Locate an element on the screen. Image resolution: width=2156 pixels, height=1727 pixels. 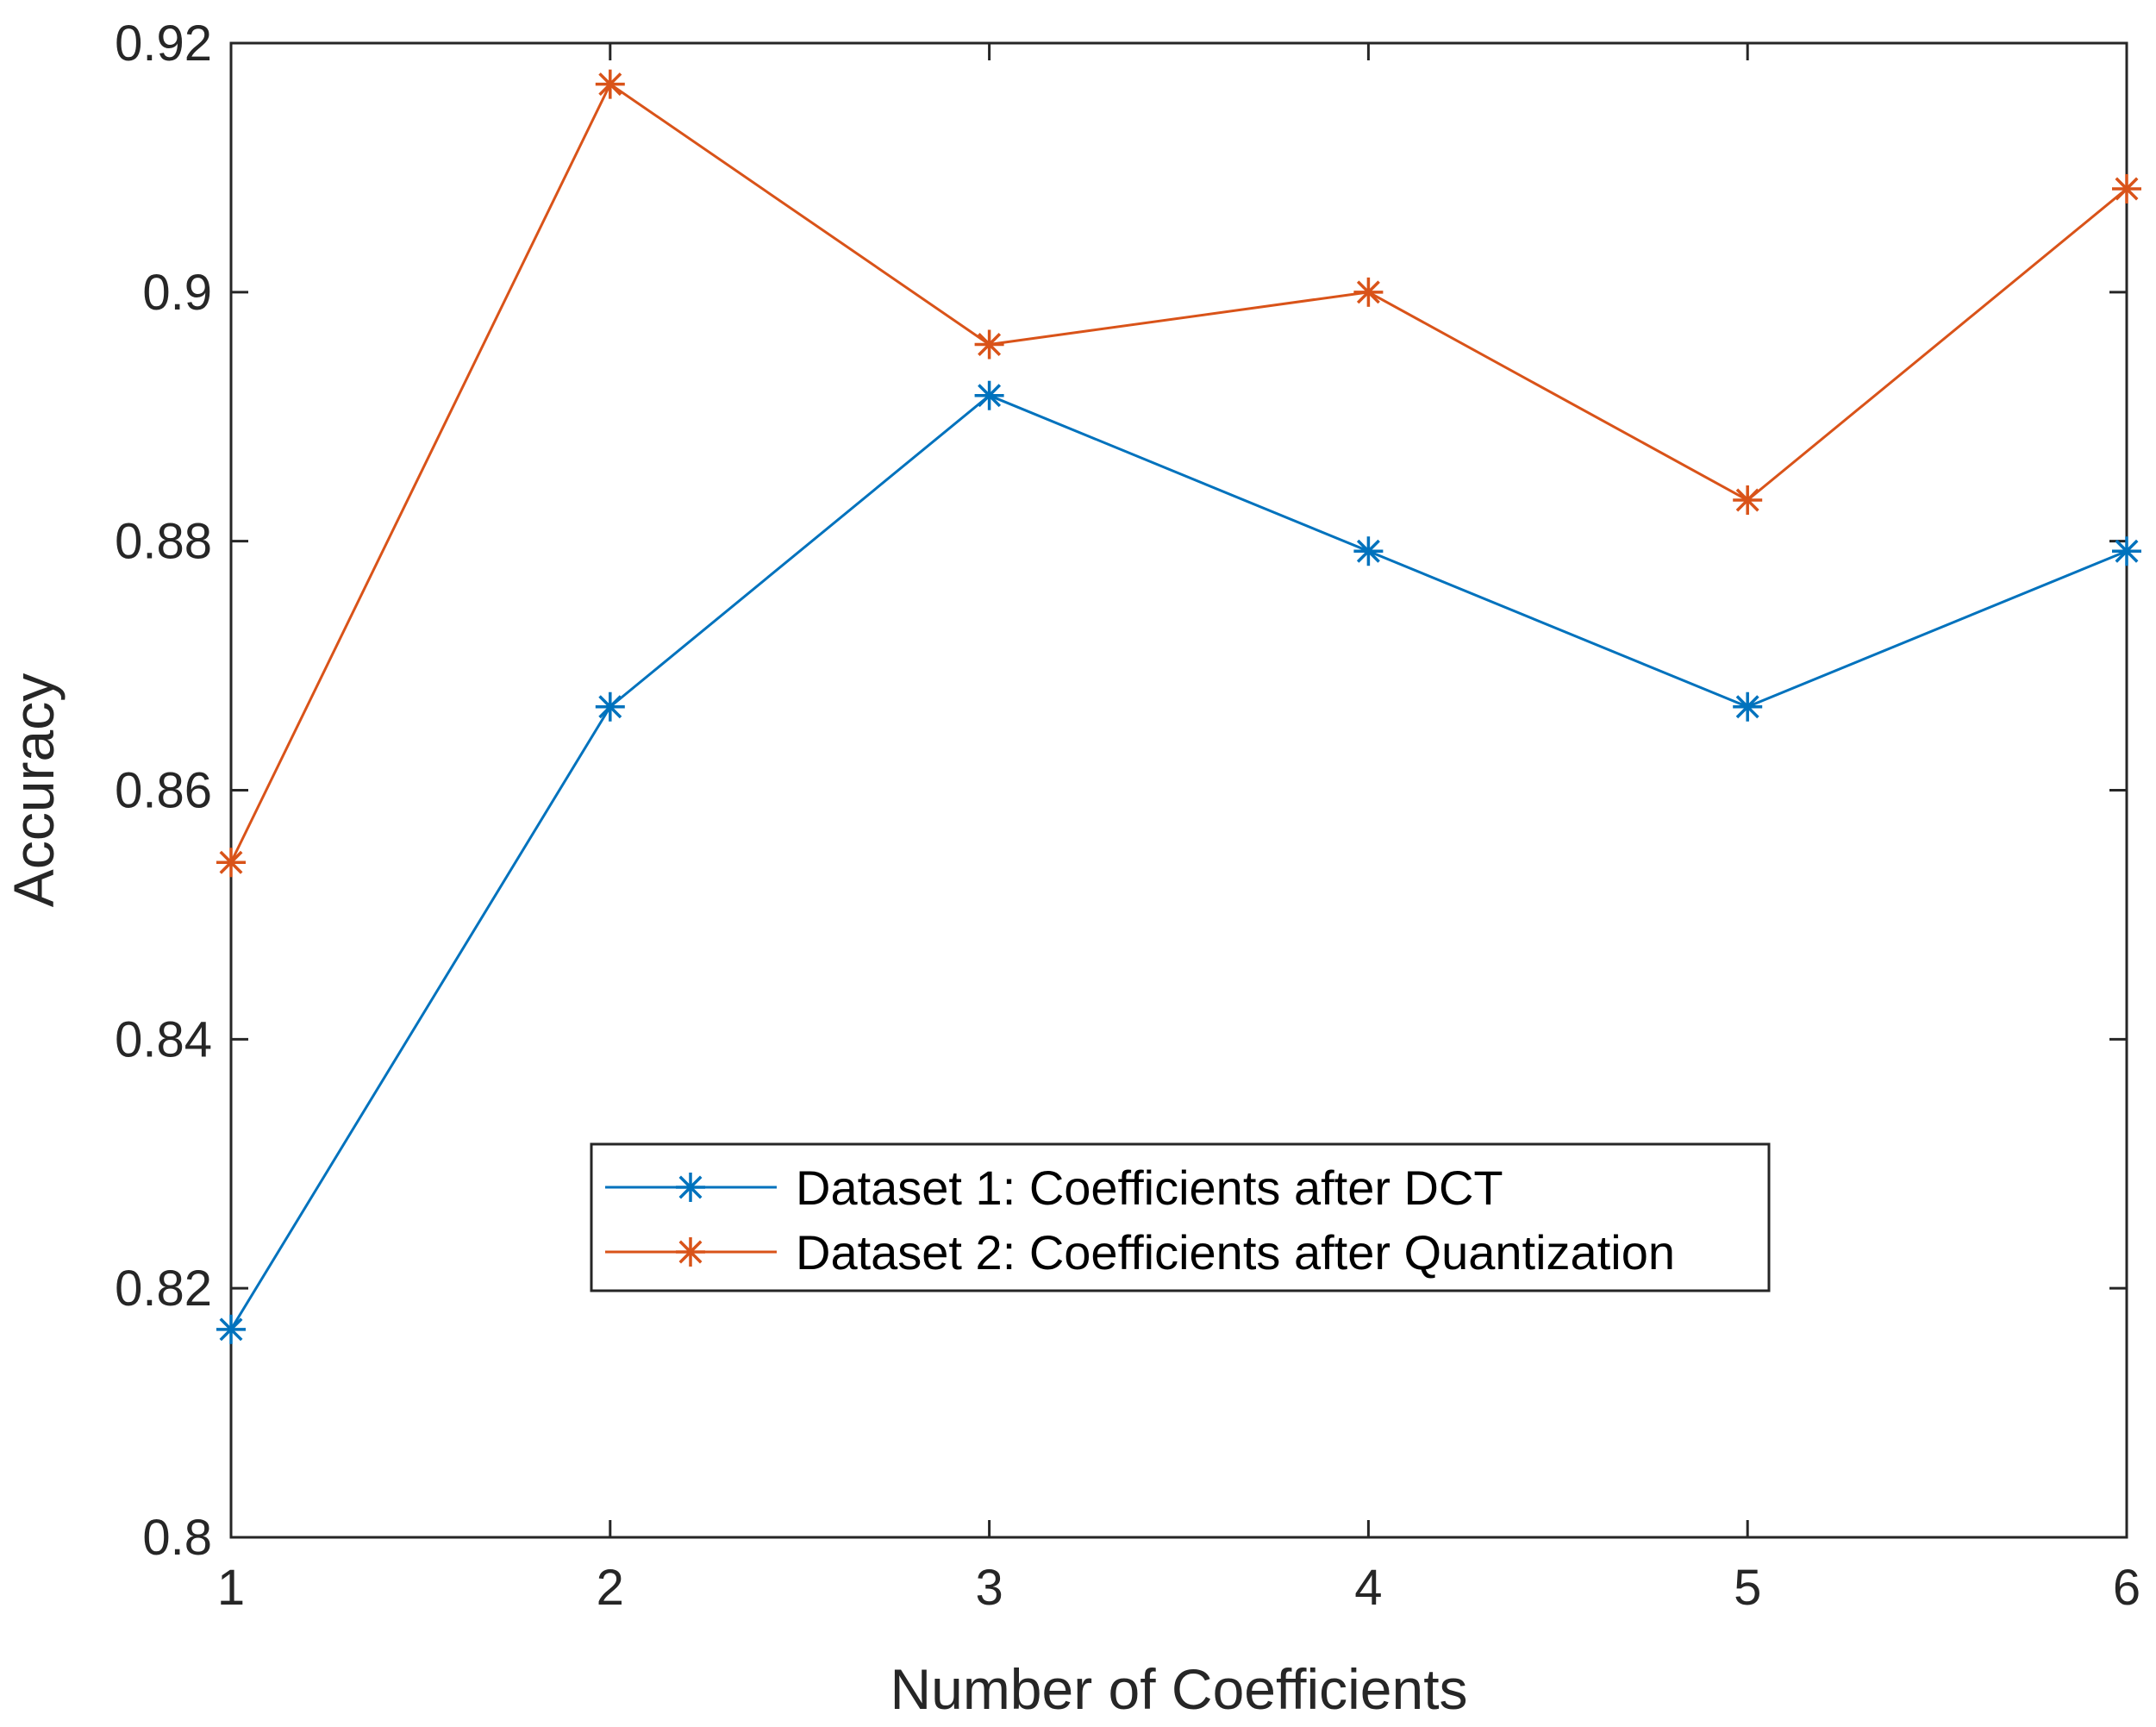
x-tick-label: 1 is located at coordinates (231, 1588).